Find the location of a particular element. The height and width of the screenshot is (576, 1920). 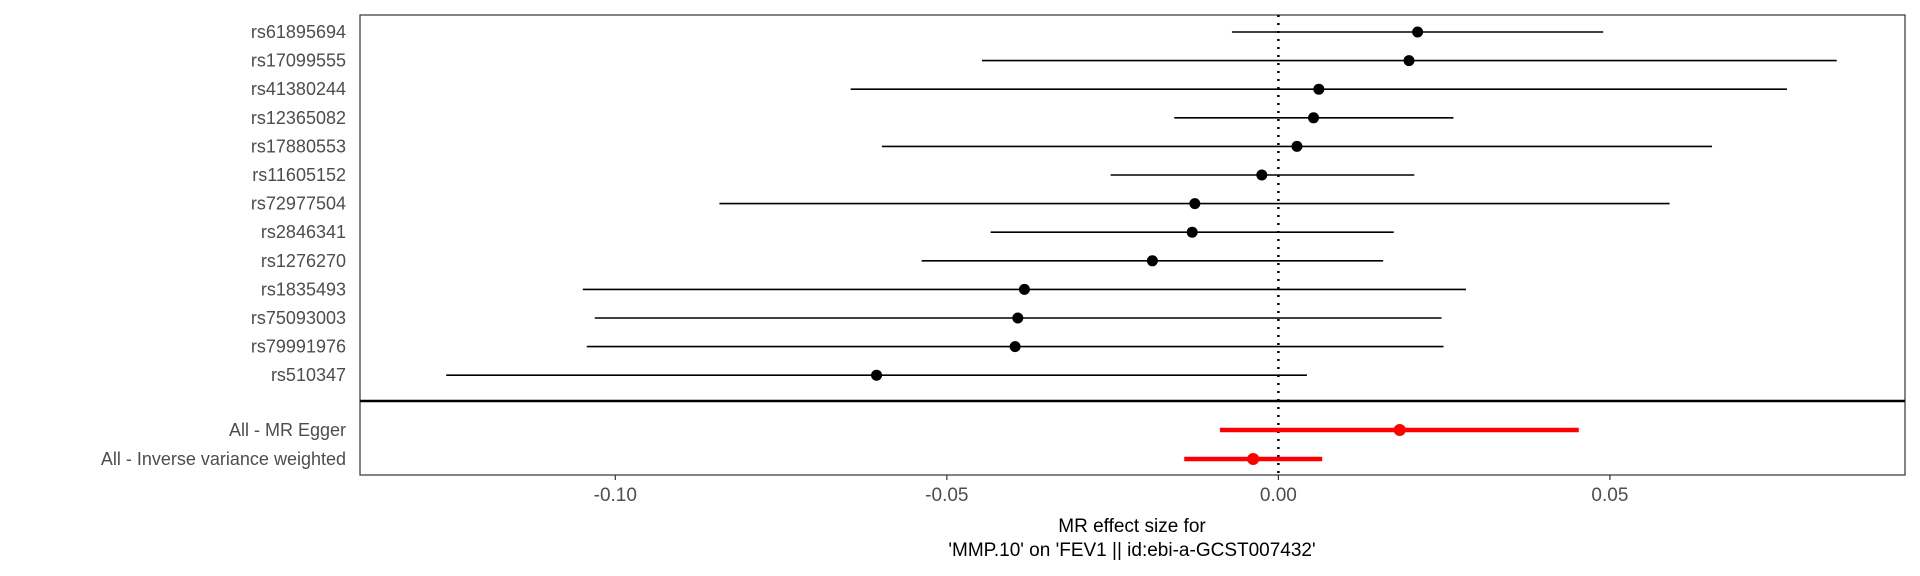

snp-label: rs75093003 is located at coordinates (298, 318).